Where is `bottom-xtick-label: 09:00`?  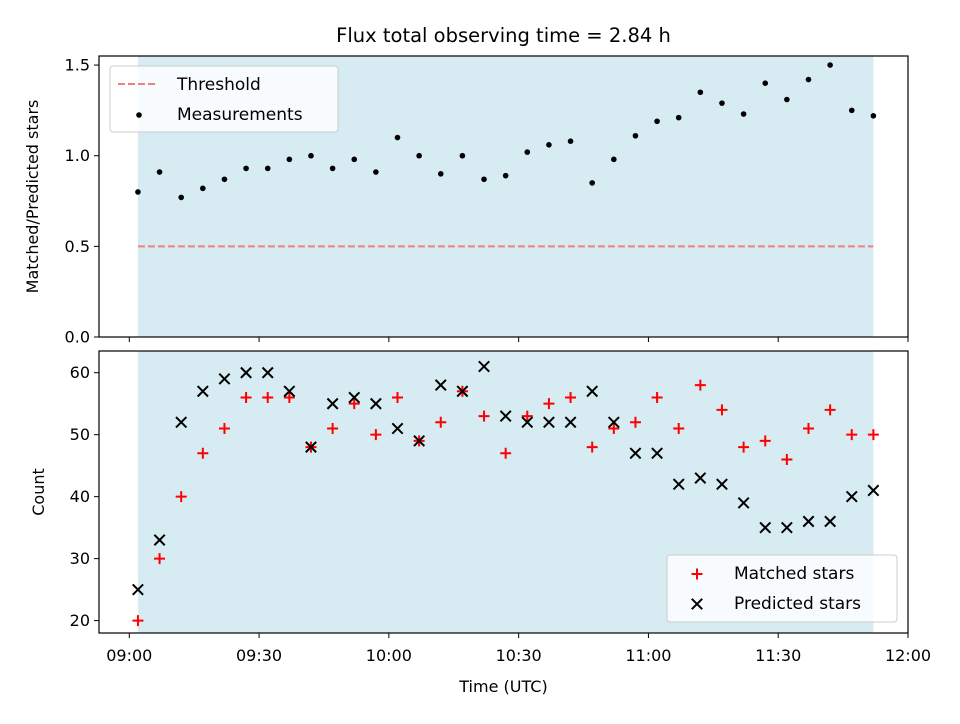 bottom-xtick-label: 09:00 is located at coordinates (129, 655).